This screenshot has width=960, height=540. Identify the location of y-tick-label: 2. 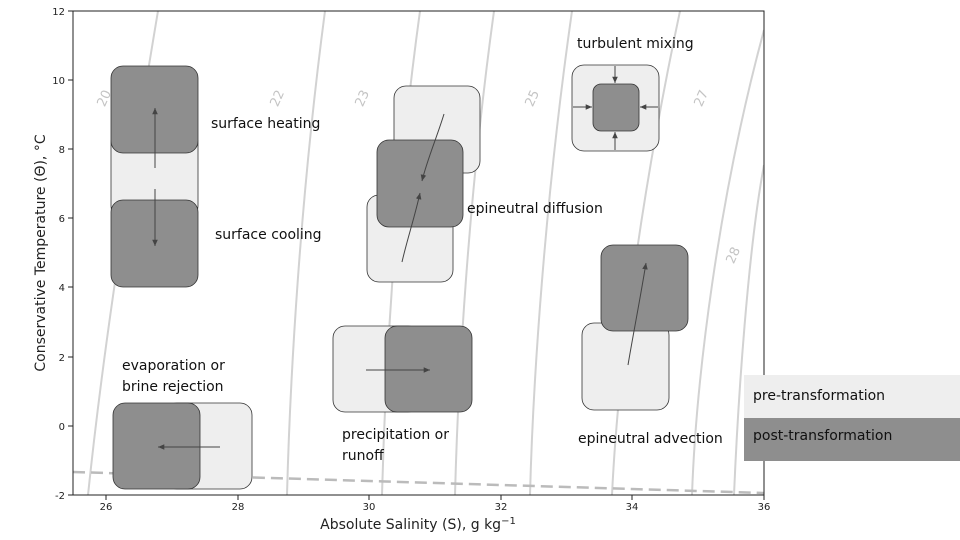
(62, 358).